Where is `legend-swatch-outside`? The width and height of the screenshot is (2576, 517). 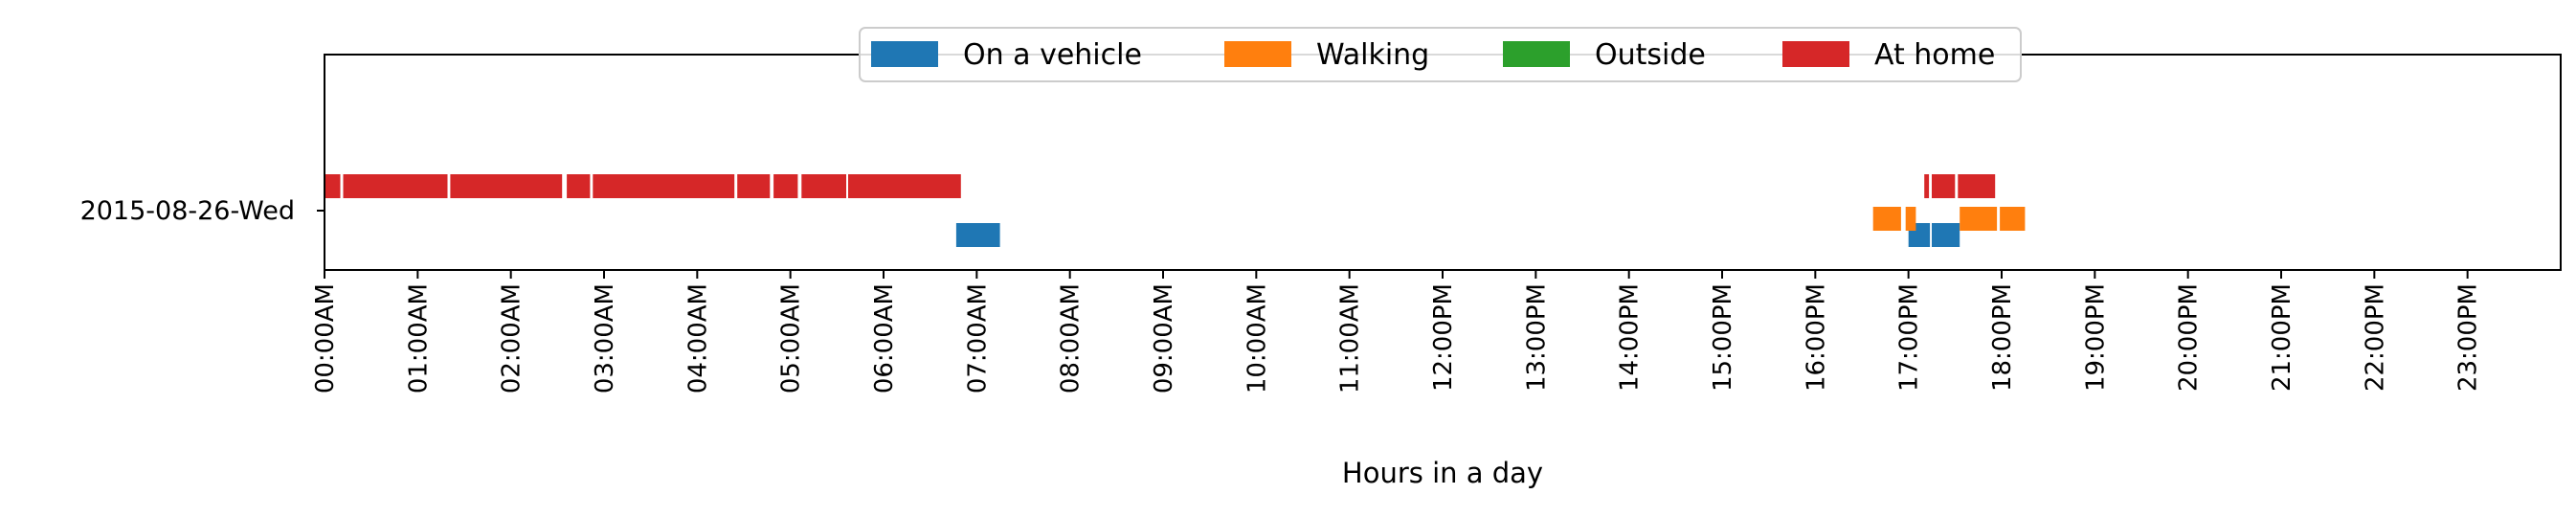
legend-swatch-outside is located at coordinates (1536, 54).